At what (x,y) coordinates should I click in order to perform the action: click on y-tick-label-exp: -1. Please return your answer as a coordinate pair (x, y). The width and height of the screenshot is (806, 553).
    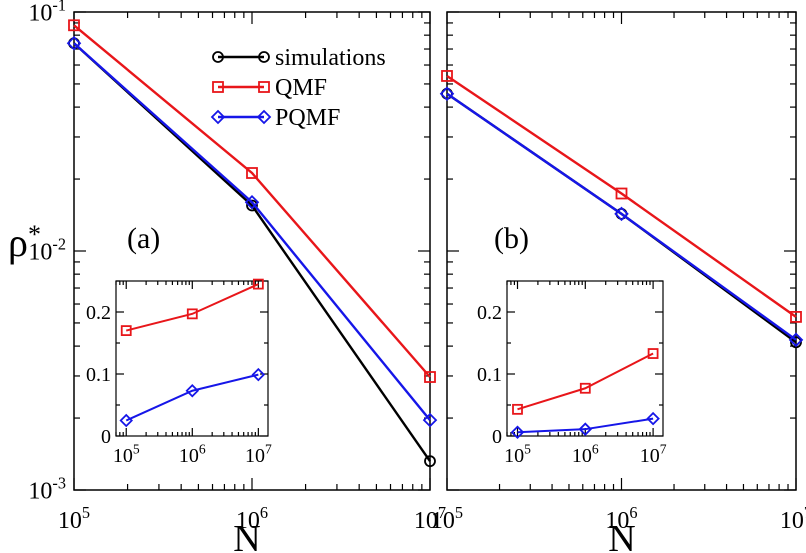
    Looking at the image, I should click on (59, 7).